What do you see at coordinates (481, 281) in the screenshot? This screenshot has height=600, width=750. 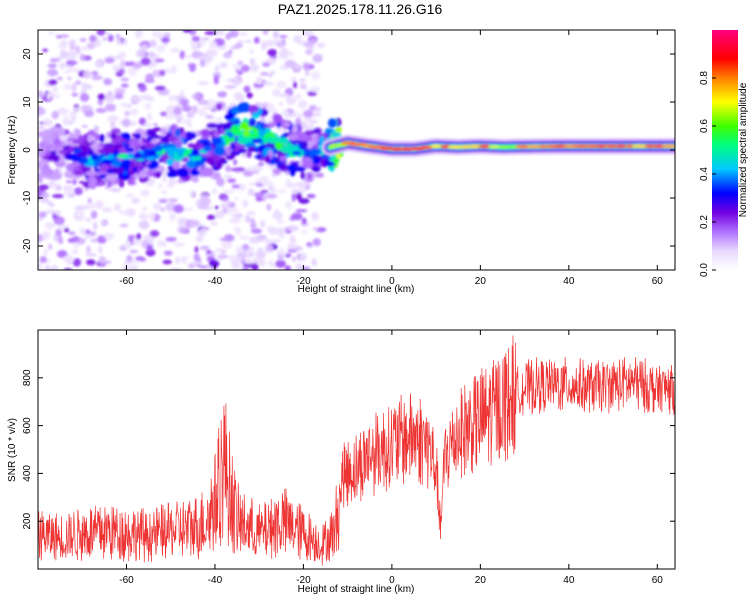 I see `spectrogram-x-tick-label: 20` at bounding box center [481, 281].